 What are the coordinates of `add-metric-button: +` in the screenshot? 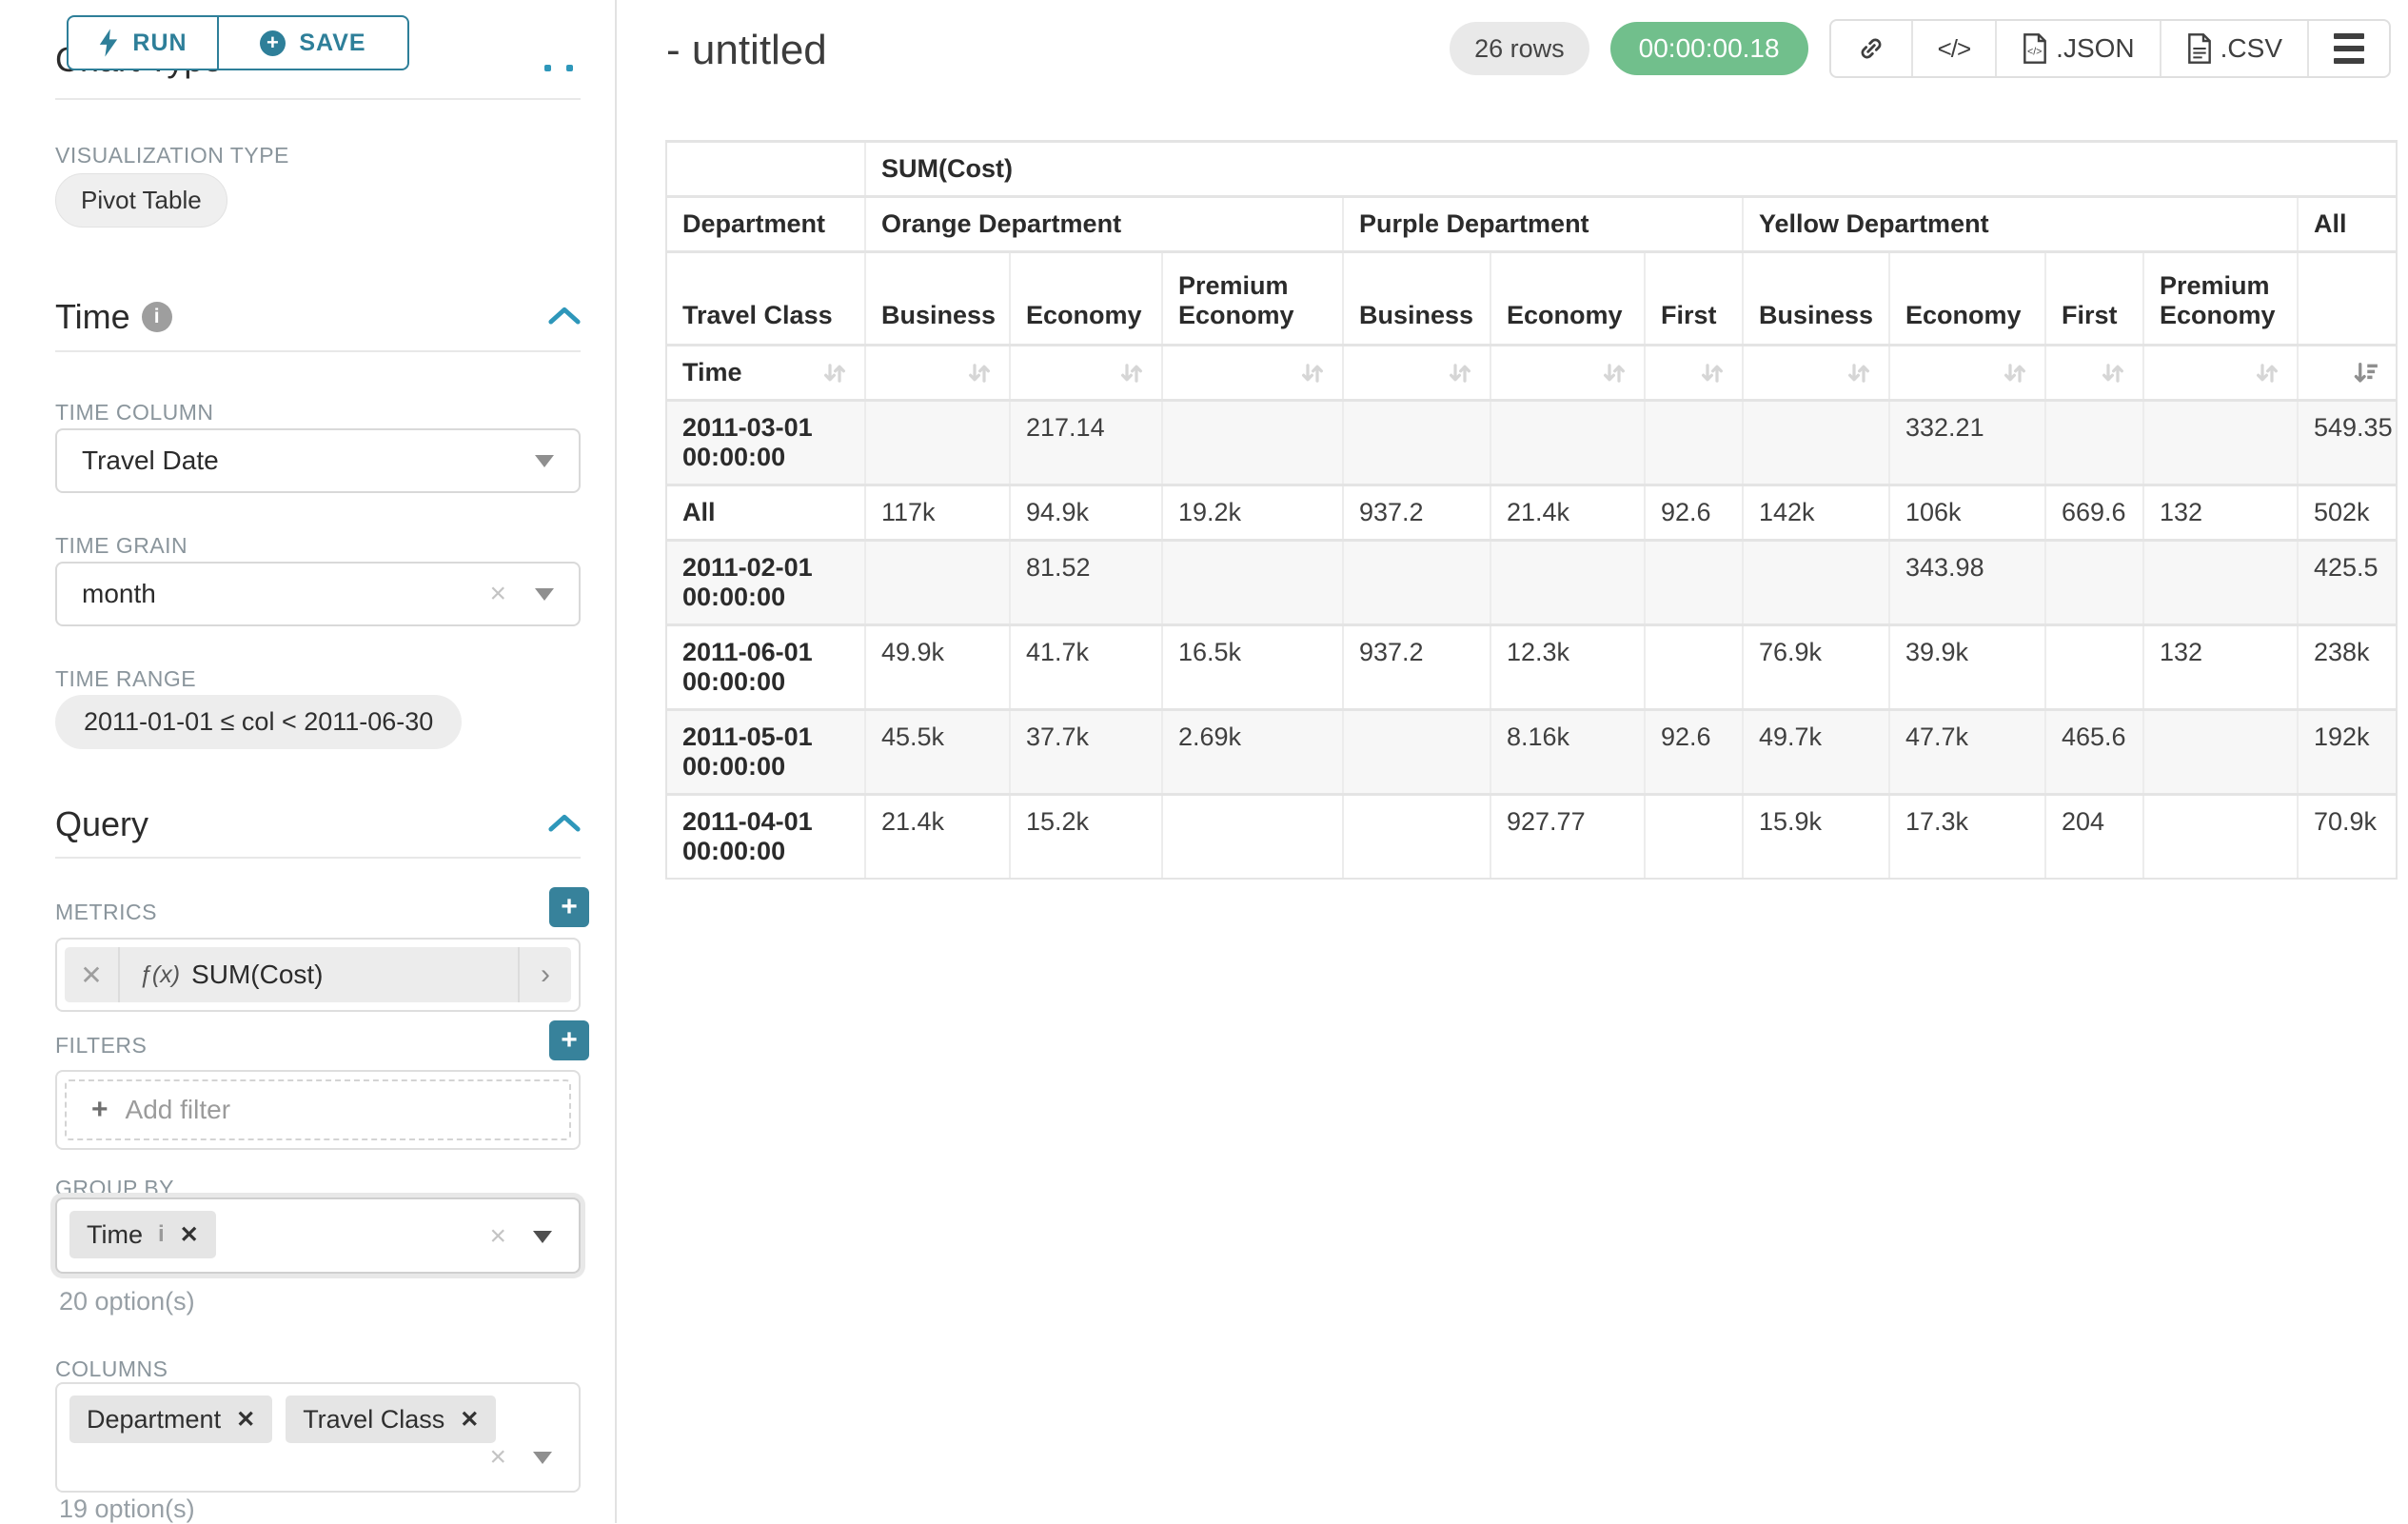 It's located at (569, 907).